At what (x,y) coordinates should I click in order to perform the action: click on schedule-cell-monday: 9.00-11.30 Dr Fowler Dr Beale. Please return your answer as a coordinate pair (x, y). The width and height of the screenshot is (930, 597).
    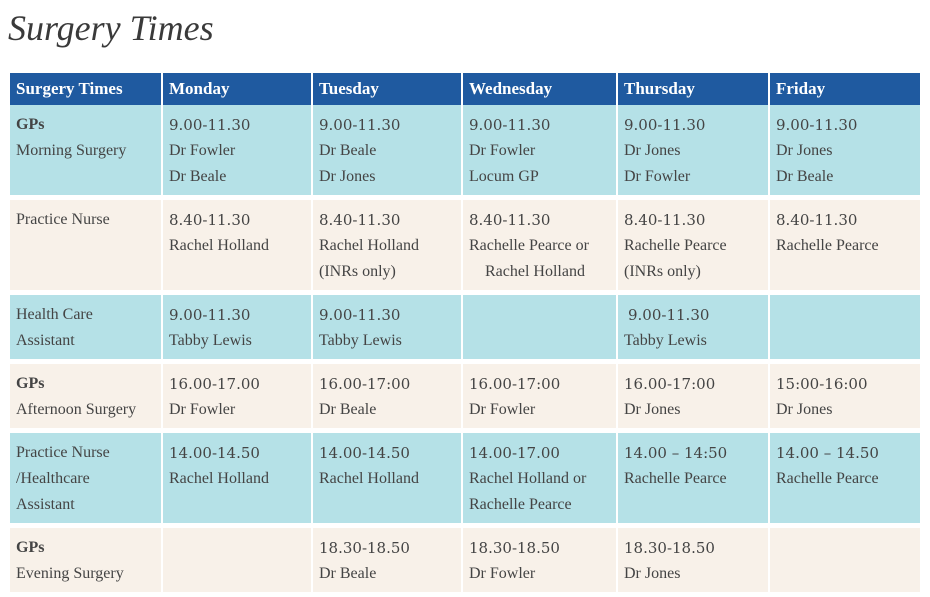
    Looking at the image, I should click on (238, 152).